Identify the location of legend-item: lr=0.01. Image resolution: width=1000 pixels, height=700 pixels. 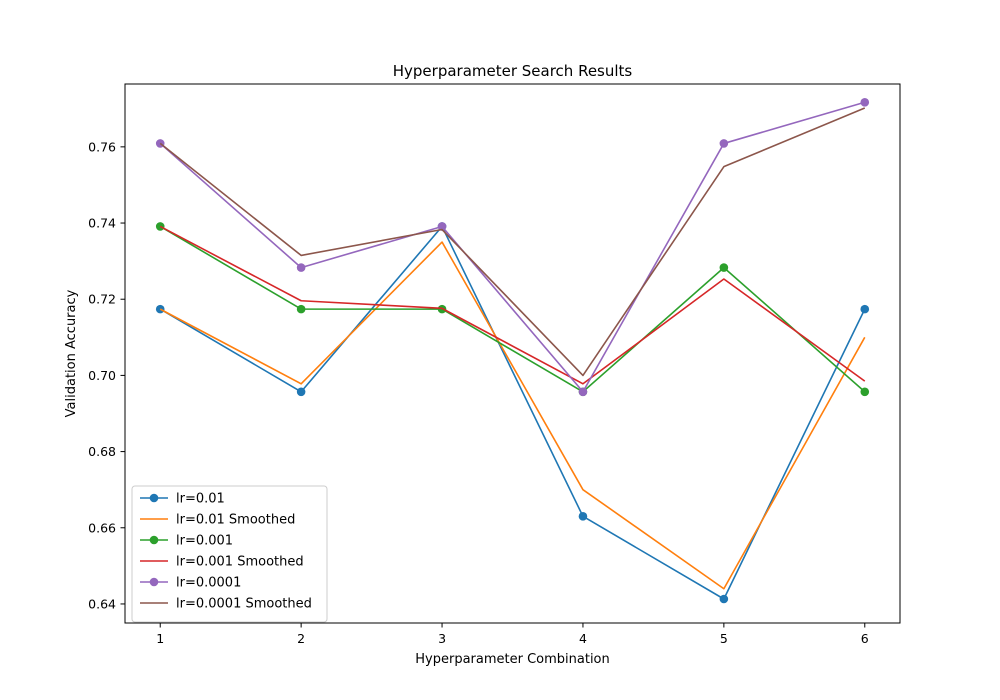
(182, 499).